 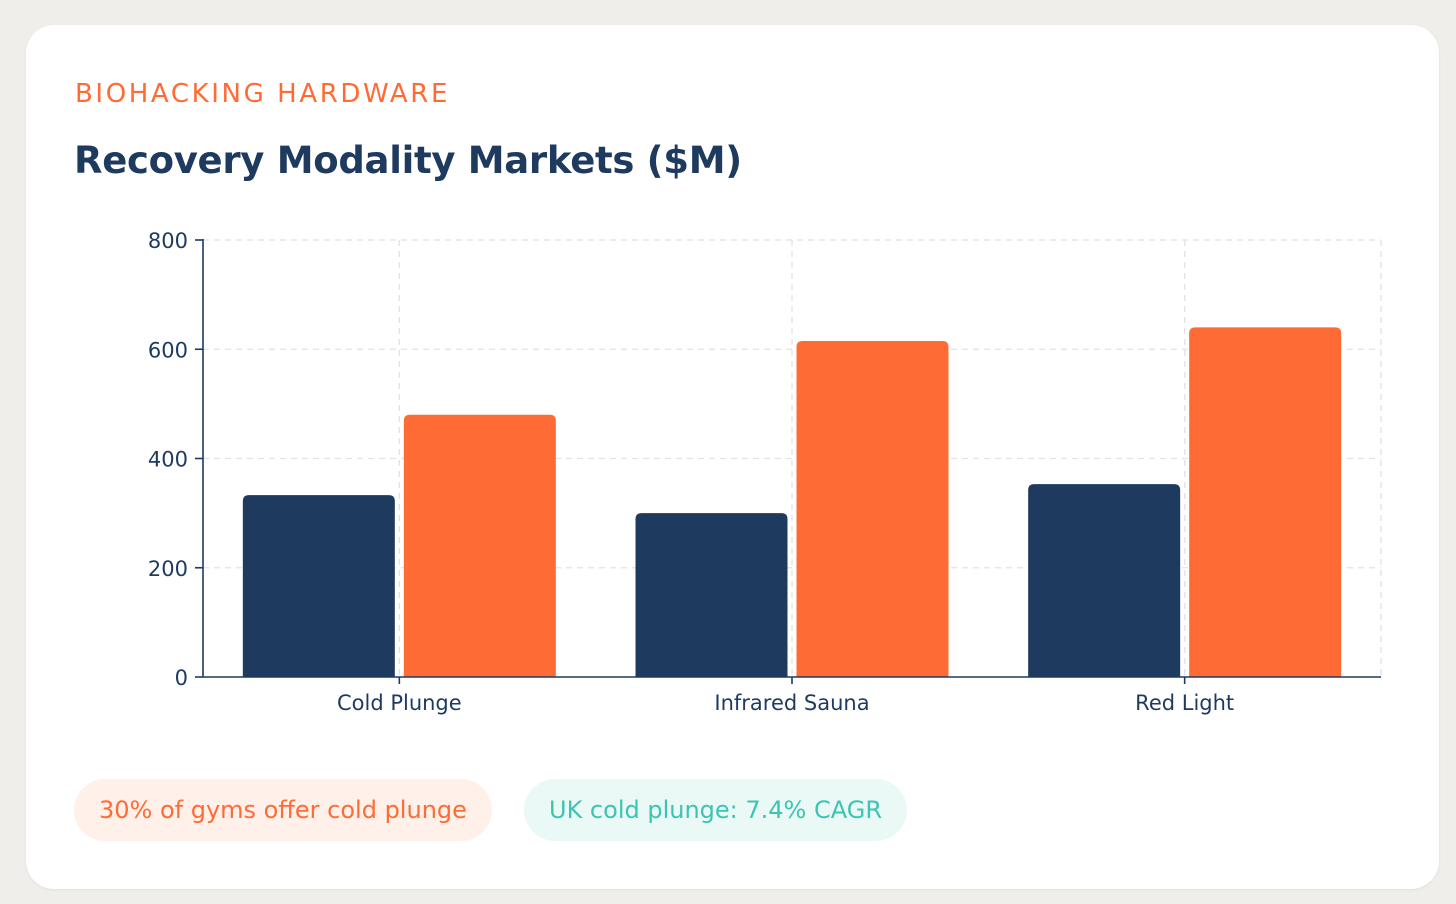 I want to click on y-tick-label: 600, so click(x=168, y=350).